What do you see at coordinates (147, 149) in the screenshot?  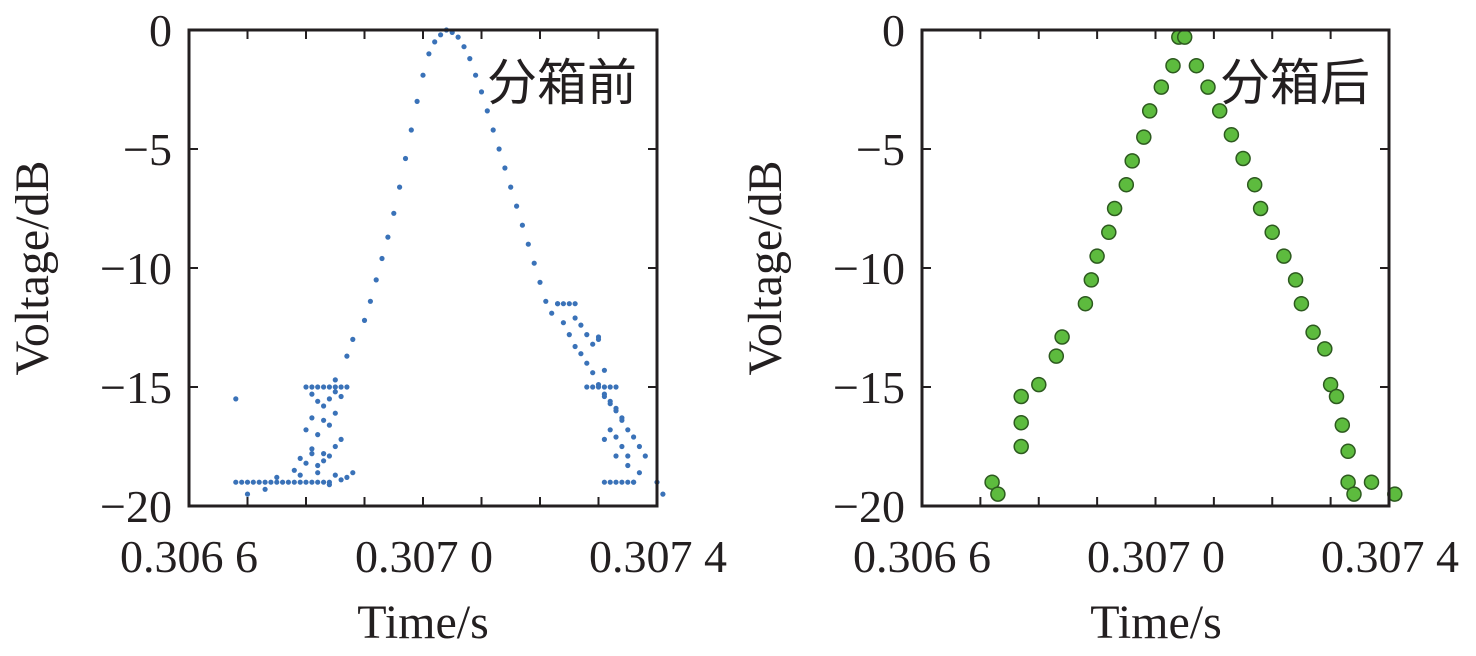 I see `left-chart-ytick-label: −5` at bounding box center [147, 149].